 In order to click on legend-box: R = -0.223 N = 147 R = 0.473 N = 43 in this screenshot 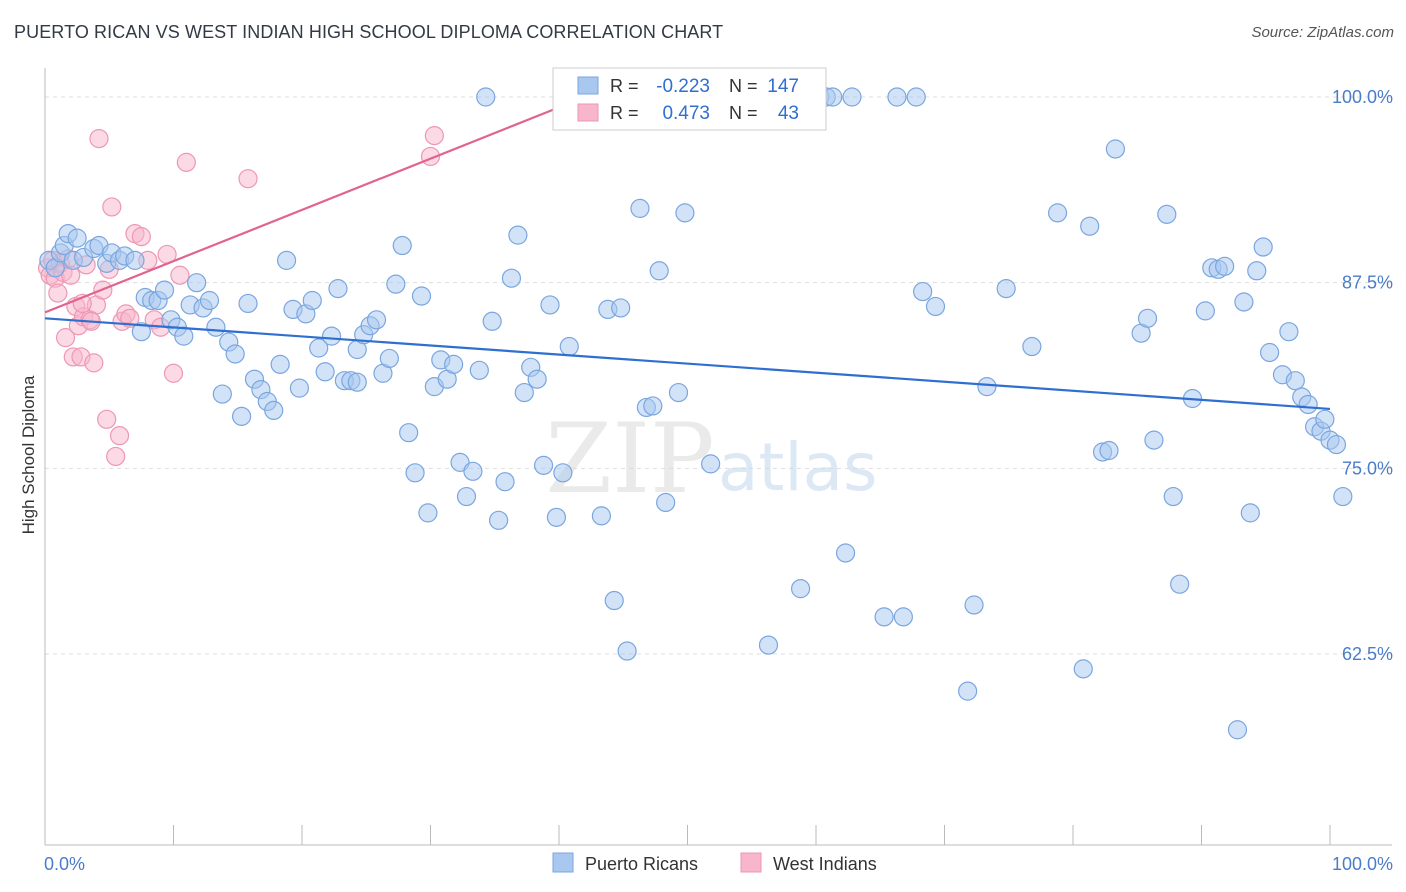, I will do `click(689, 99)`.